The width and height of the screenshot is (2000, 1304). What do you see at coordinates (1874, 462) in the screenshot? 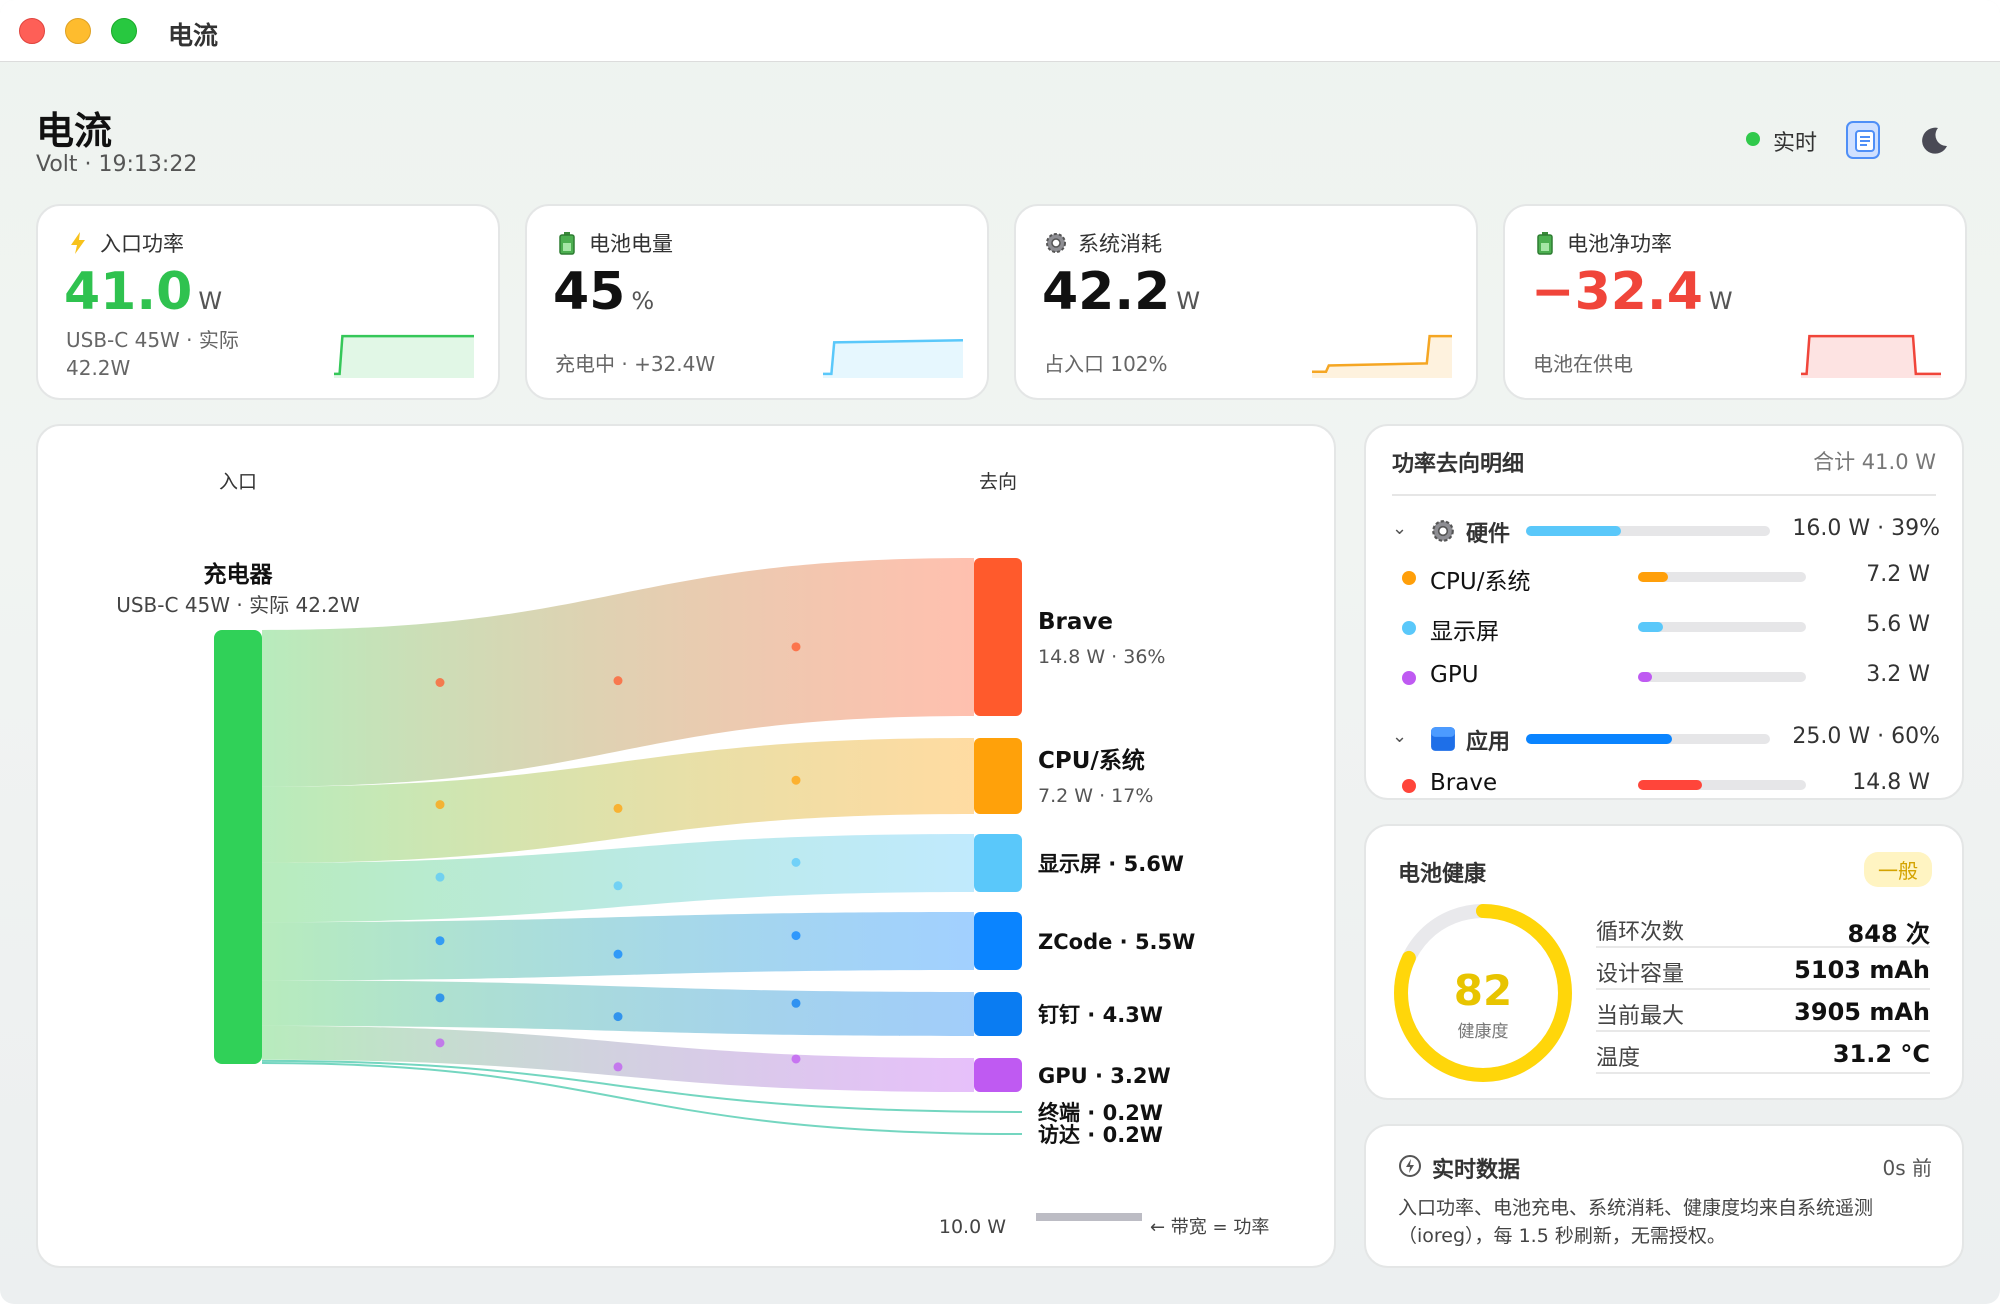
I see `detail-total: 合计 41.0 W` at bounding box center [1874, 462].